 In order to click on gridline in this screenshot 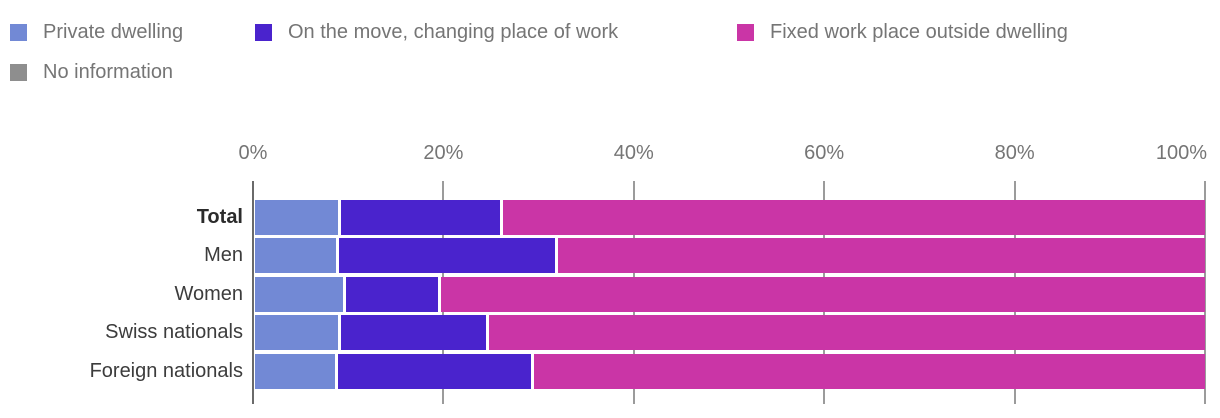, I will do `click(1205, 292)`.